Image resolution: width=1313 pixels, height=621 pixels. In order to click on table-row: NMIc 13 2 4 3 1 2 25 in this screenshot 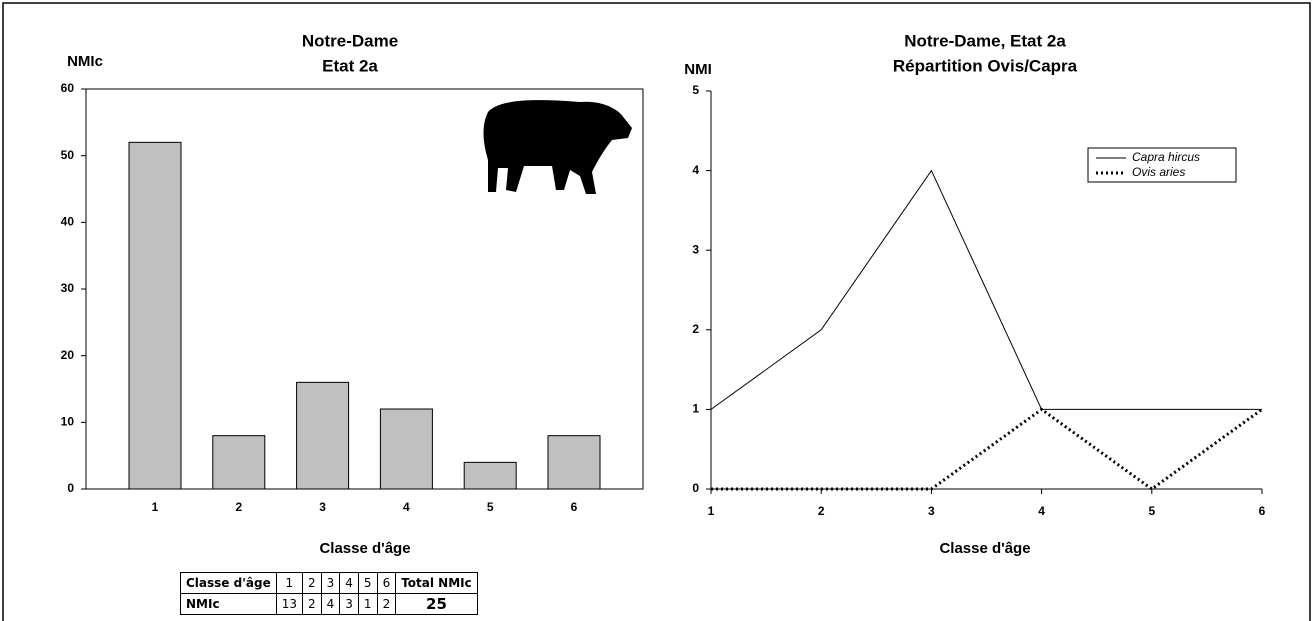, I will do `click(329, 604)`.